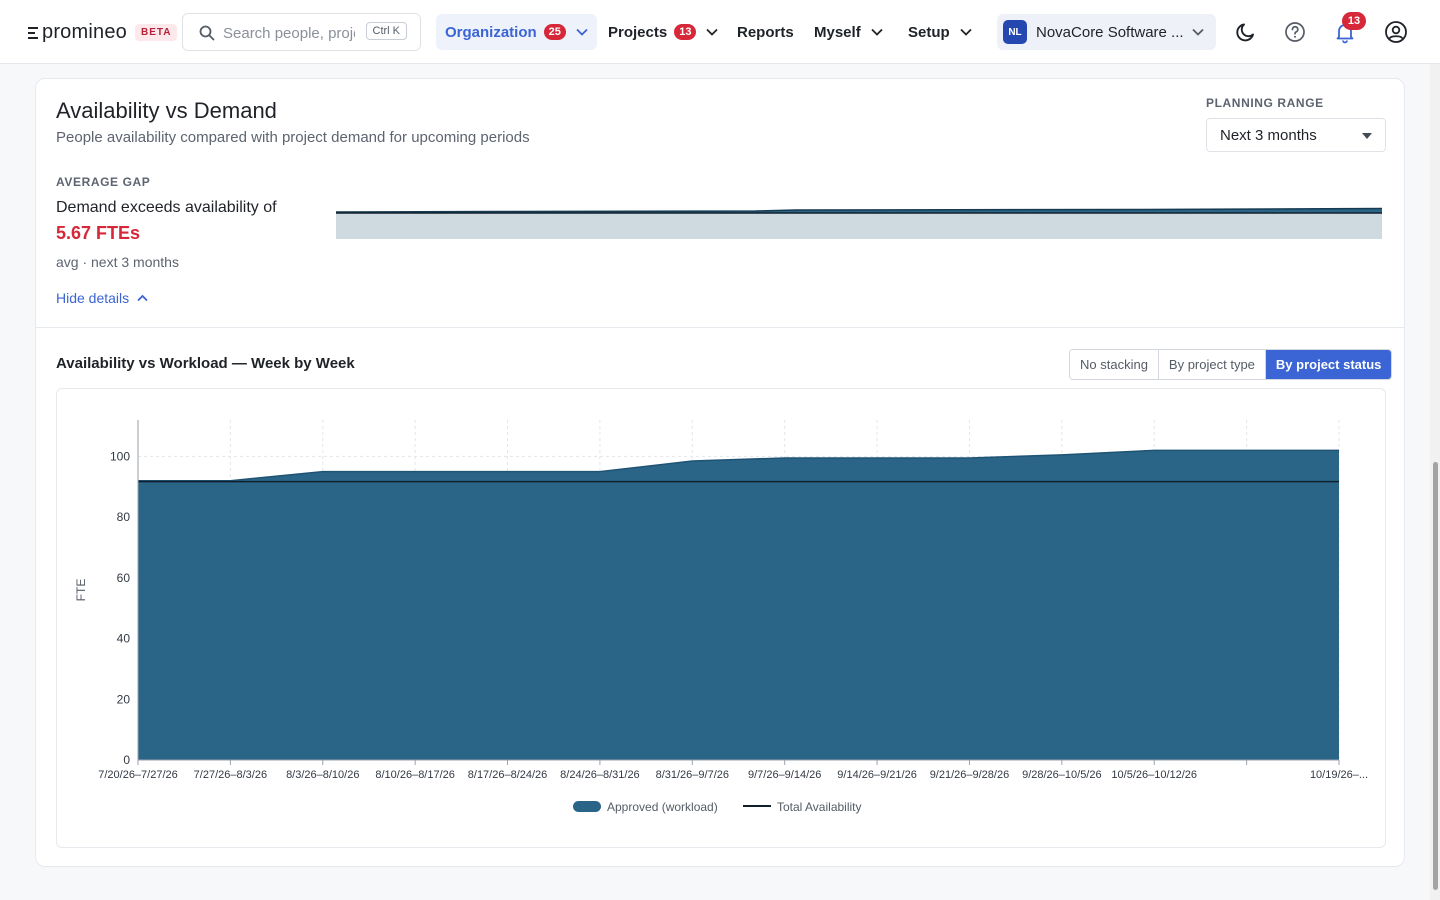  What do you see at coordinates (738, 465) in the screenshot?
I see `series-line-approved-workload-edge` at bounding box center [738, 465].